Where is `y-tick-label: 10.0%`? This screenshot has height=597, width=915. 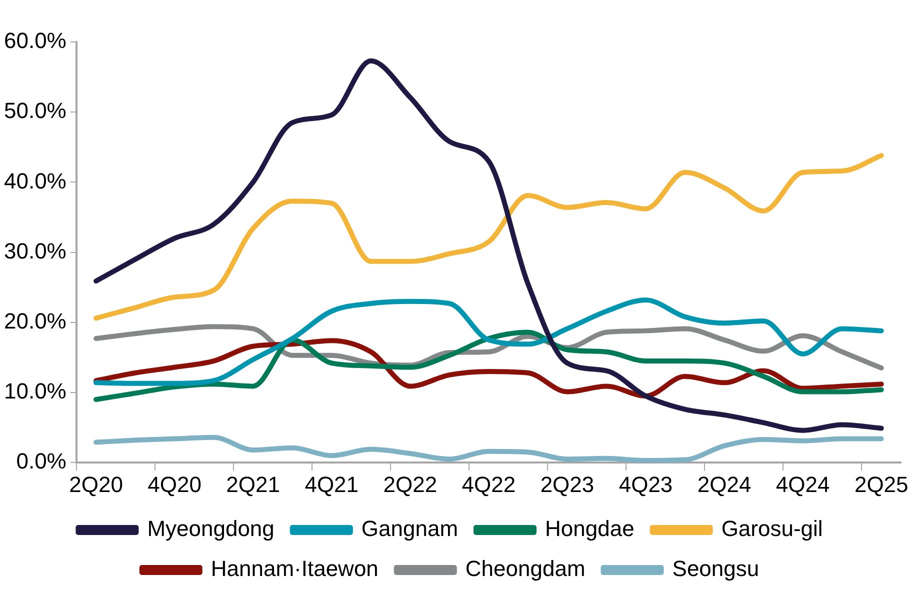 y-tick-label: 10.0% is located at coordinates (35, 391).